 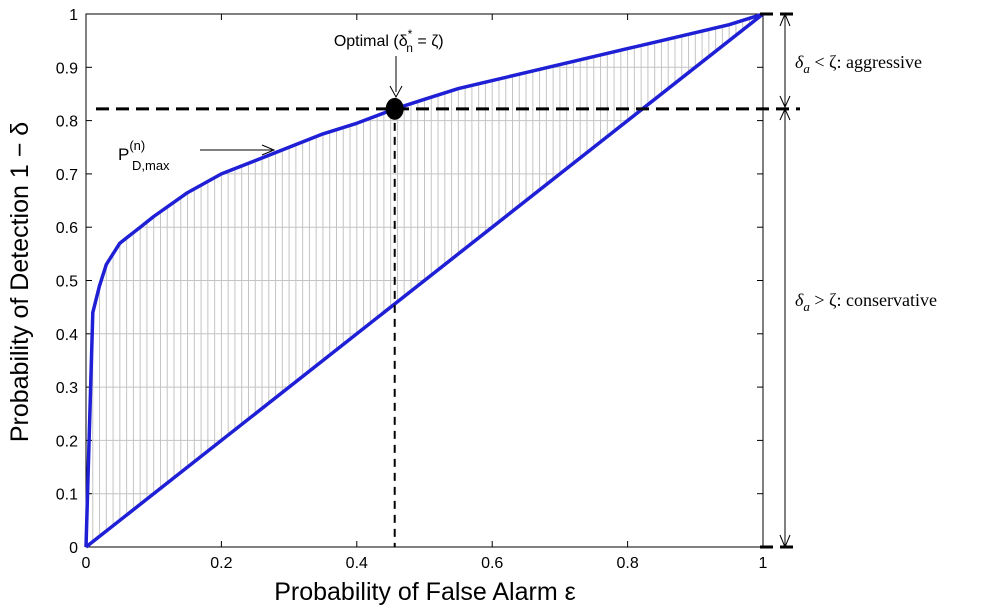 I want to click on y-tick-labels: 0 0.1 0.2 0.3 0.4 0.5 0.6 0.7 0.8 0.9 1, so click(x=67, y=282).